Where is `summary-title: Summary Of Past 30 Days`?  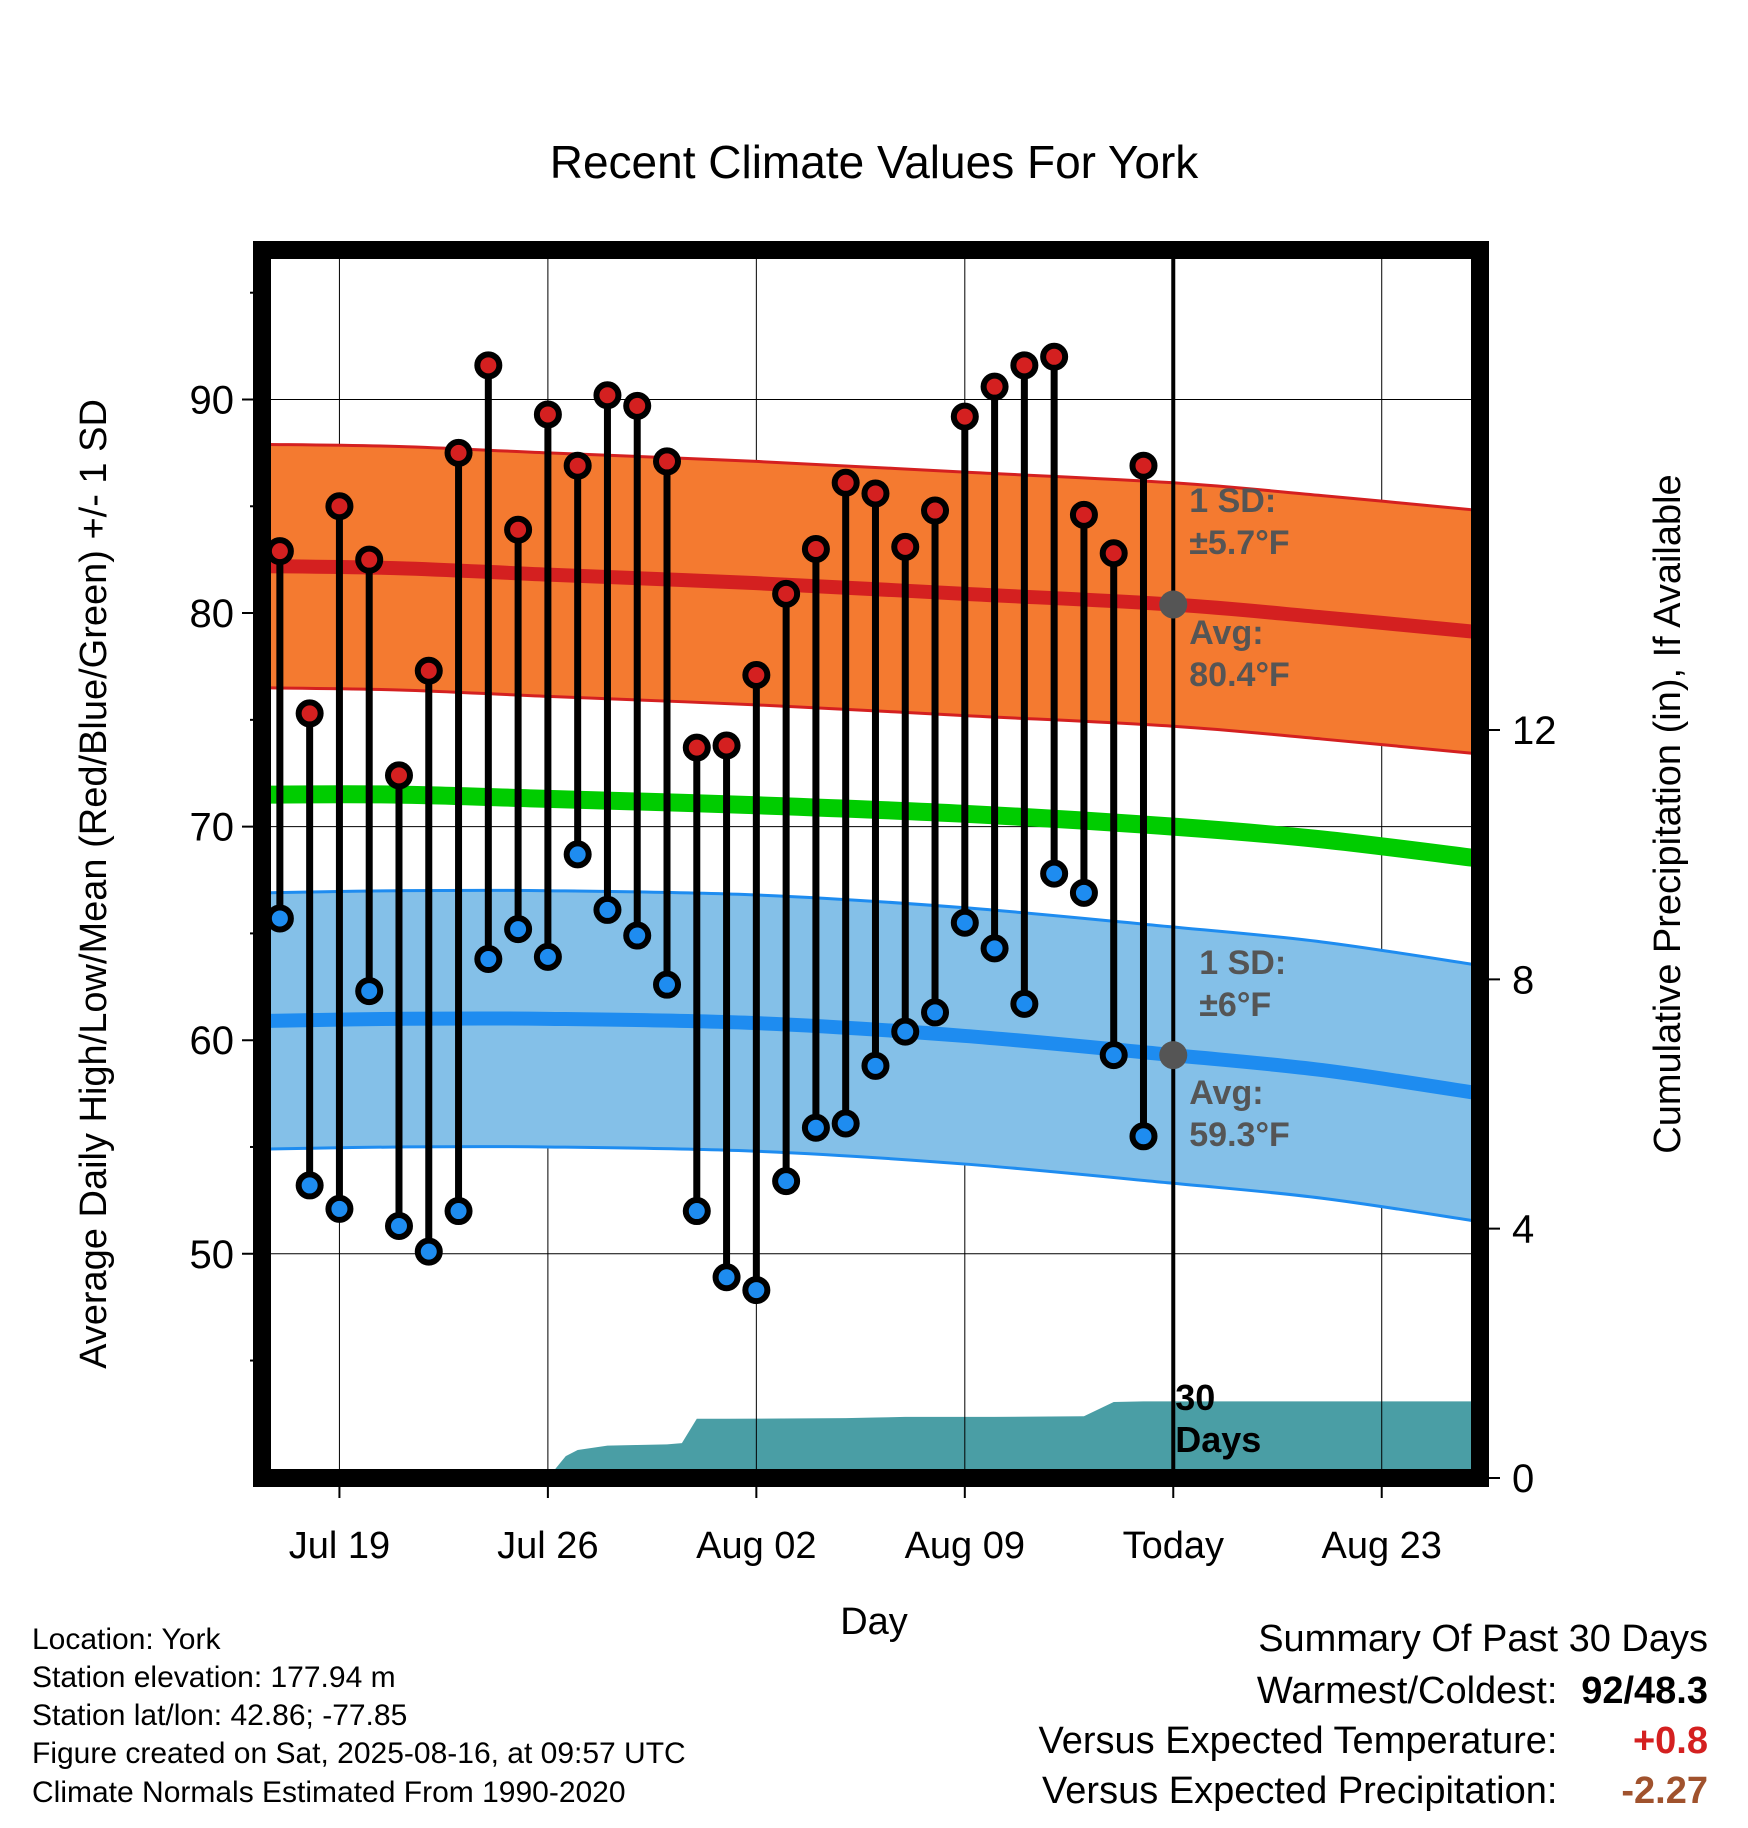 summary-title: Summary Of Past 30 Days is located at coordinates (1483, 1639).